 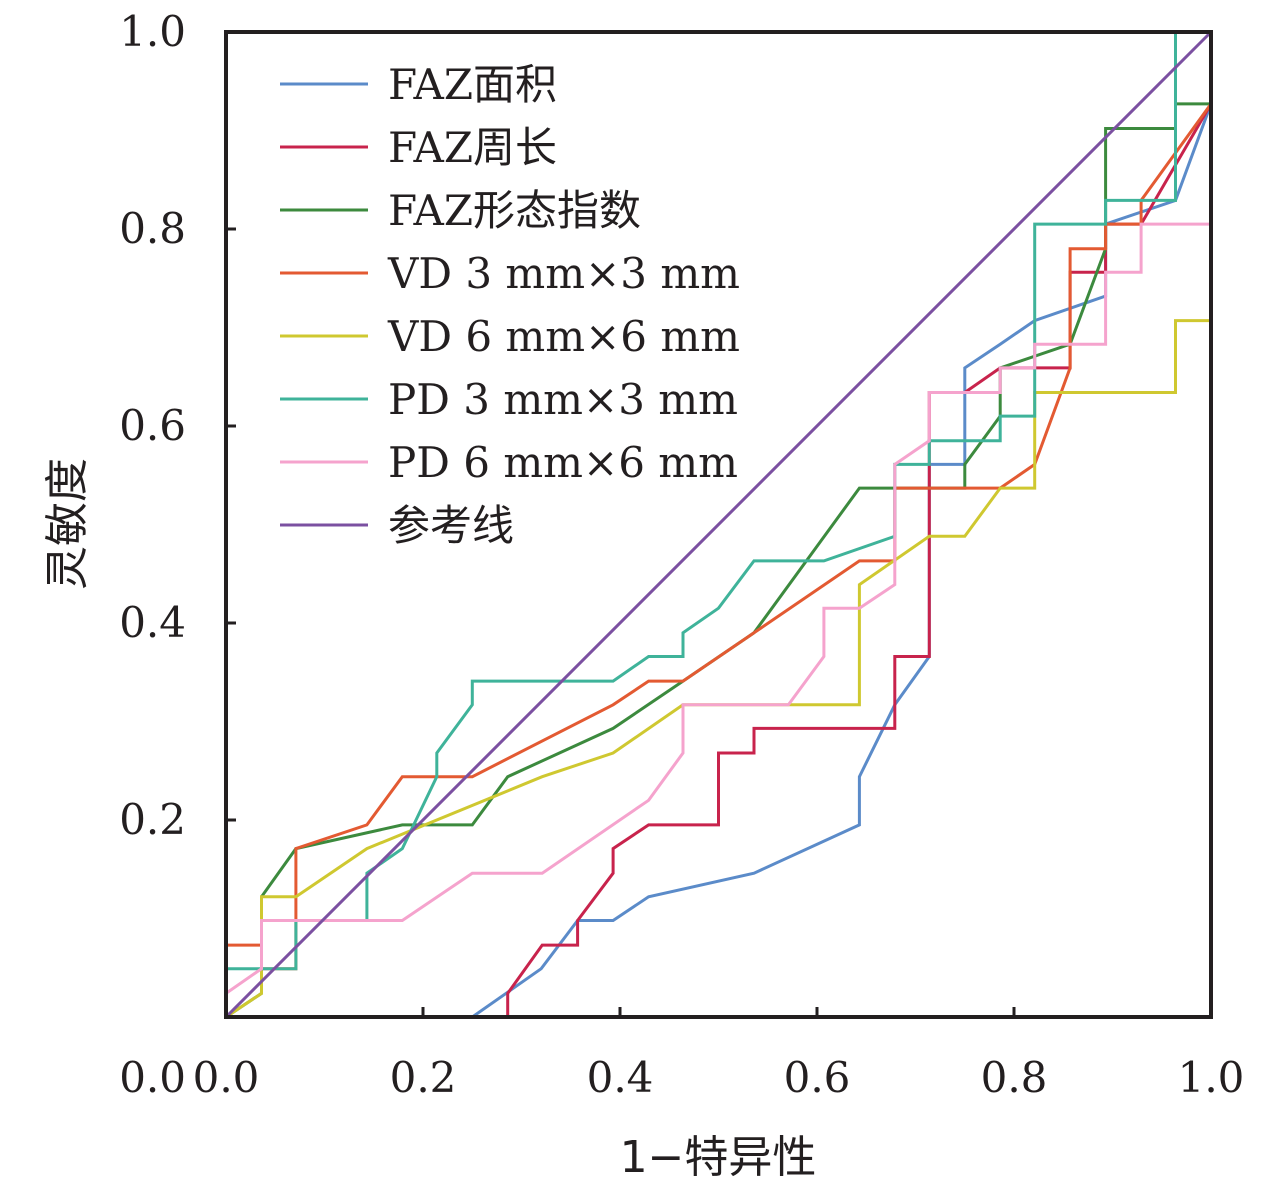 What do you see at coordinates (226, 1077) in the screenshot?
I see `x-tick-label: 0.0` at bounding box center [226, 1077].